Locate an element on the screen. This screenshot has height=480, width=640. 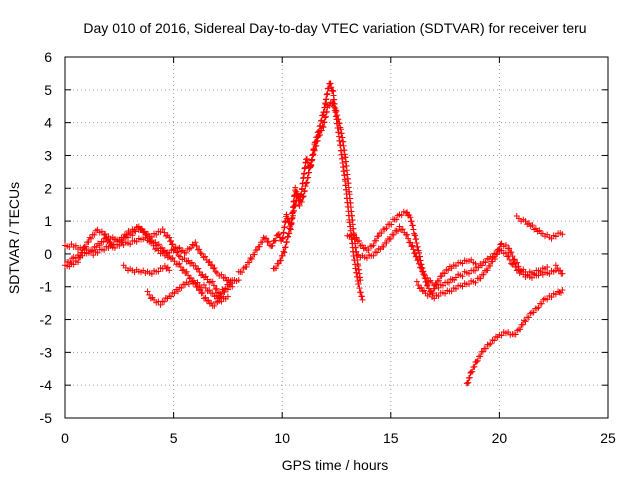
series-track-k is located at coordinates (539, 227).